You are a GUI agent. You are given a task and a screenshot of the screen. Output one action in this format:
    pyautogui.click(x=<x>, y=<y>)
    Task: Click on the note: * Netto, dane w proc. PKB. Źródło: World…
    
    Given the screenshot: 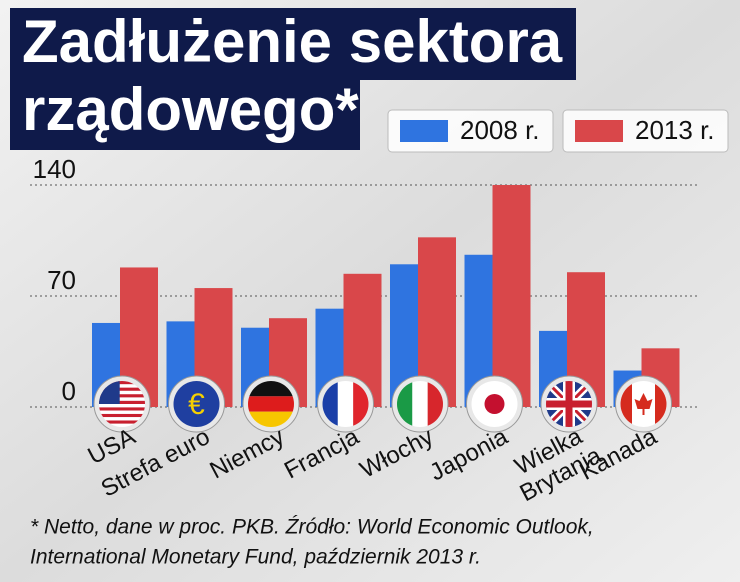 What is the action you would take?
    pyautogui.click(x=312, y=527)
    